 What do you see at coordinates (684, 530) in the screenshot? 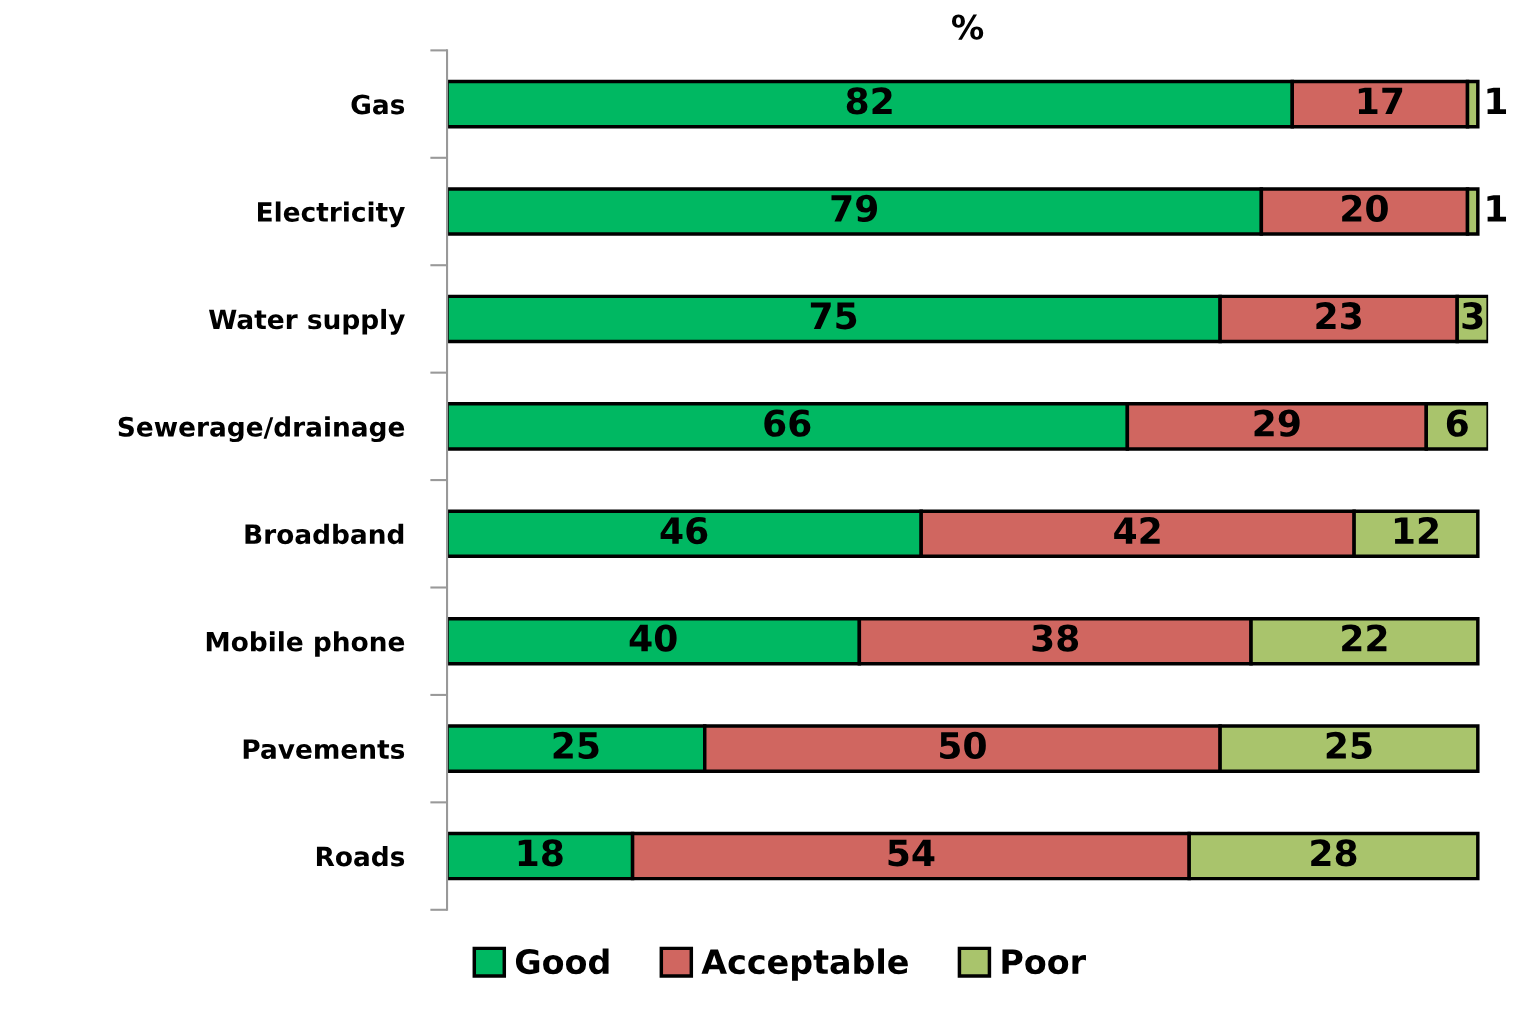
I see `data-label: 46` at bounding box center [684, 530].